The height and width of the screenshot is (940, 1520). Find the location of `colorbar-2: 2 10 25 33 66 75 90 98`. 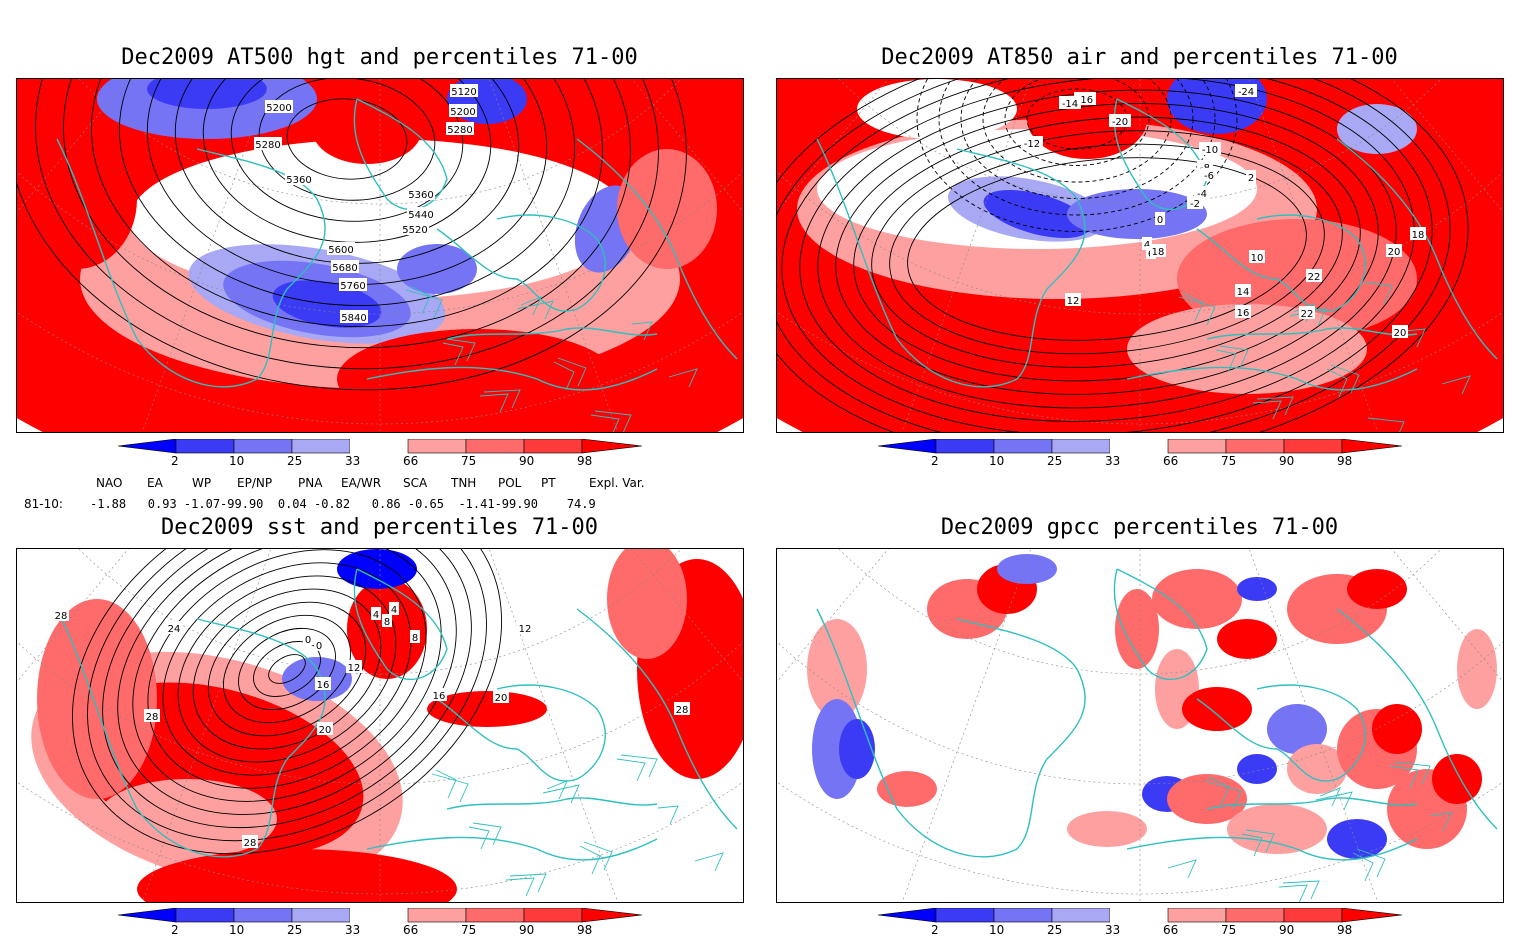

colorbar-2: 2 10 25 33 66 75 90 98 is located at coordinates (1140, 453).